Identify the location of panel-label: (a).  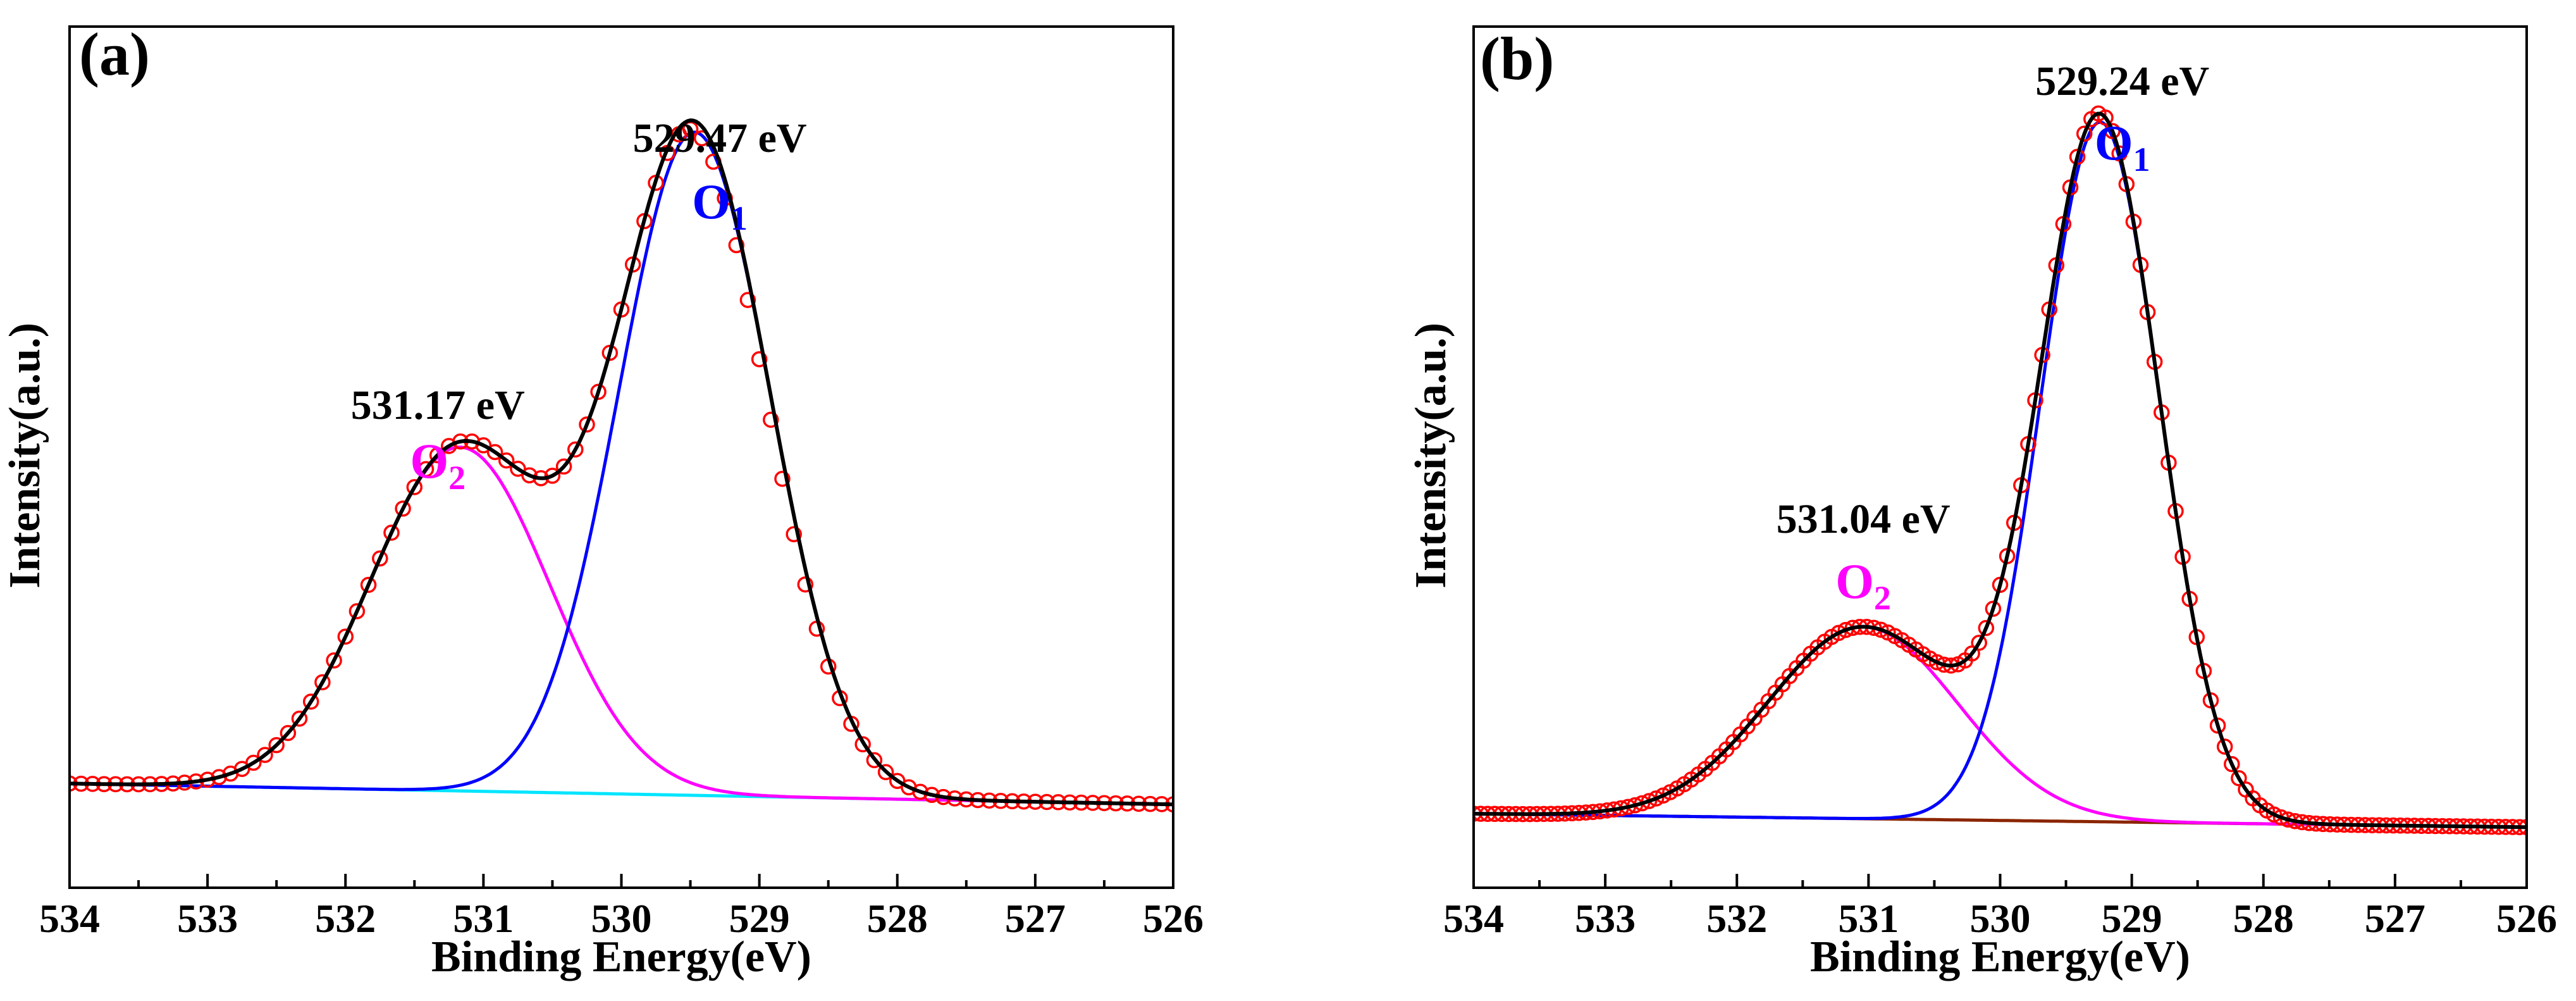
(115, 54).